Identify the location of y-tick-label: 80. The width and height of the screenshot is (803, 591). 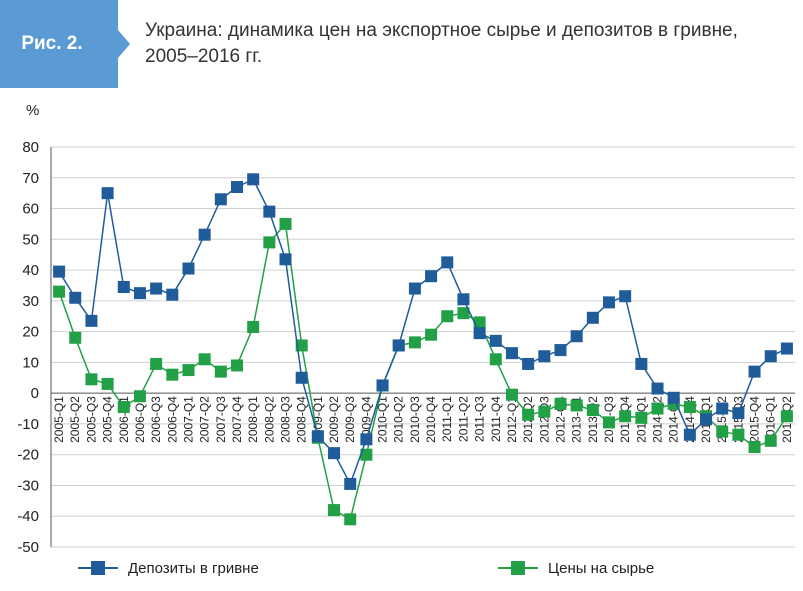
(30, 147).